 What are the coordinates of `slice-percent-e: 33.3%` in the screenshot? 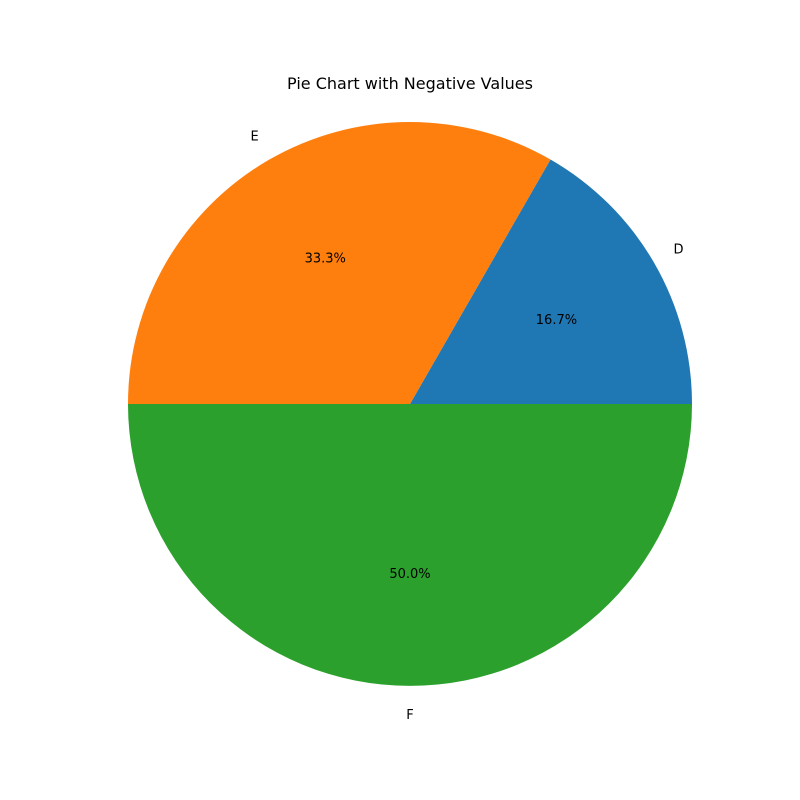 It's located at (325, 259).